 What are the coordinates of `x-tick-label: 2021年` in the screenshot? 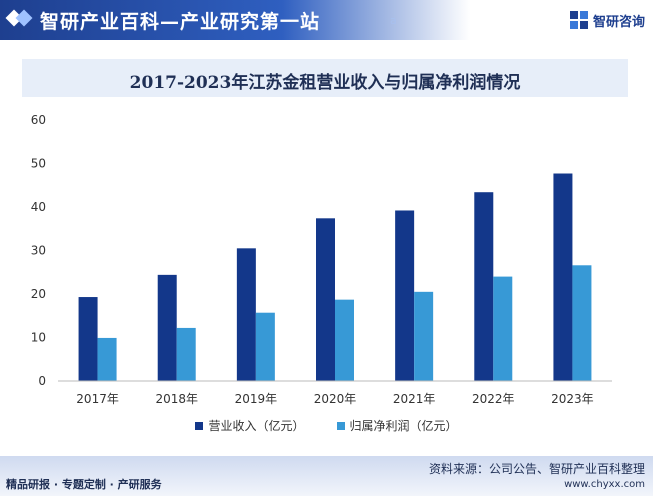 It's located at (414, 399).